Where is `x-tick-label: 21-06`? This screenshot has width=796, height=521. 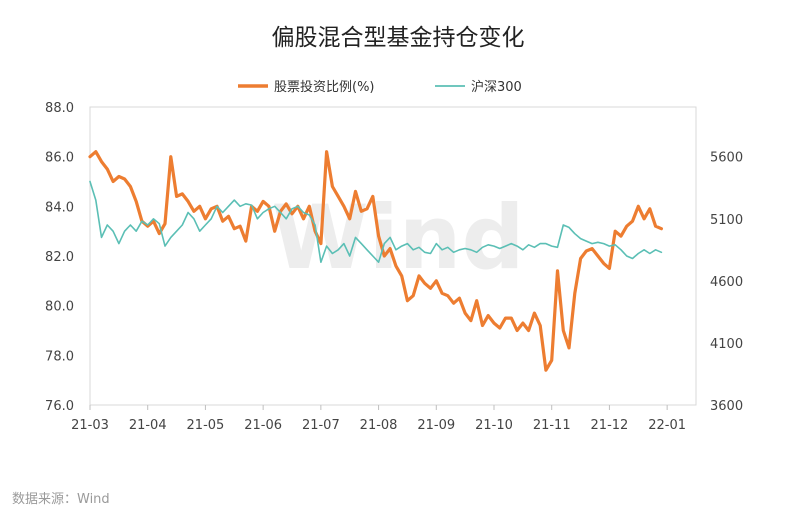 x-tick-label: 21-06 is located at coordinates (263, 425).